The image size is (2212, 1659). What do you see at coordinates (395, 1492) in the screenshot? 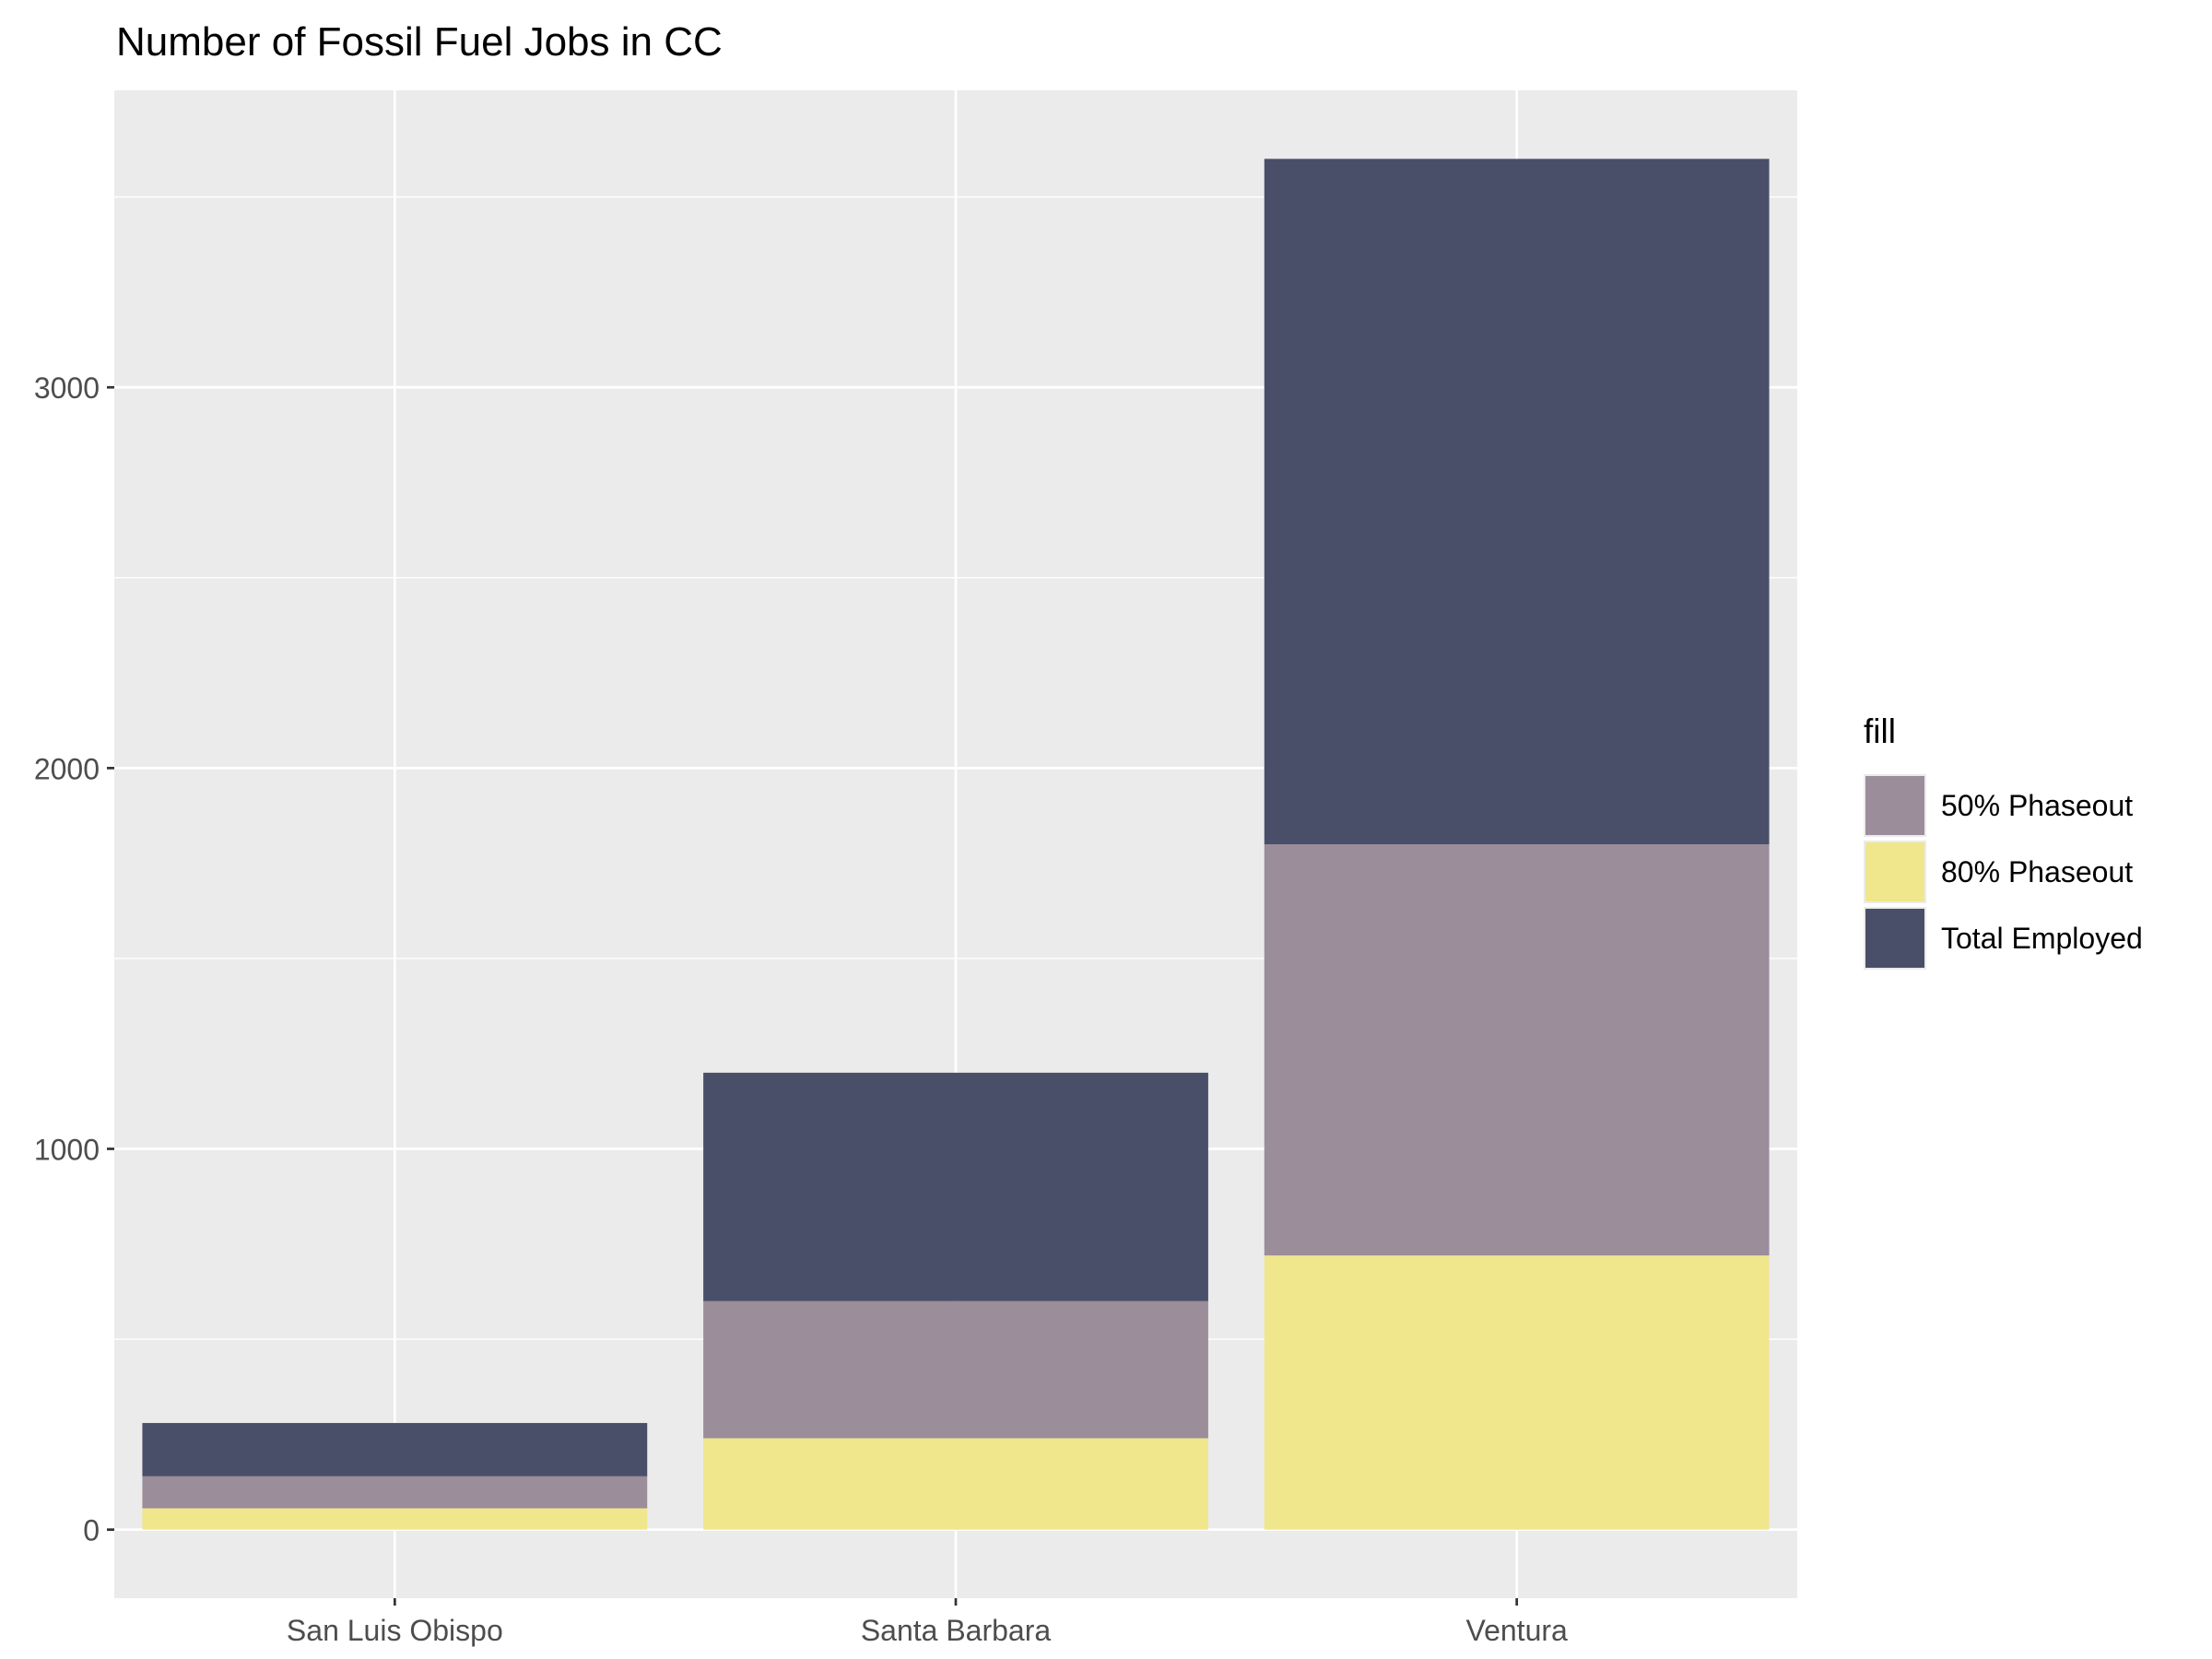
I see `bar-san-luis-obispo-50-phaseout` at bounding box center [395, 1492].